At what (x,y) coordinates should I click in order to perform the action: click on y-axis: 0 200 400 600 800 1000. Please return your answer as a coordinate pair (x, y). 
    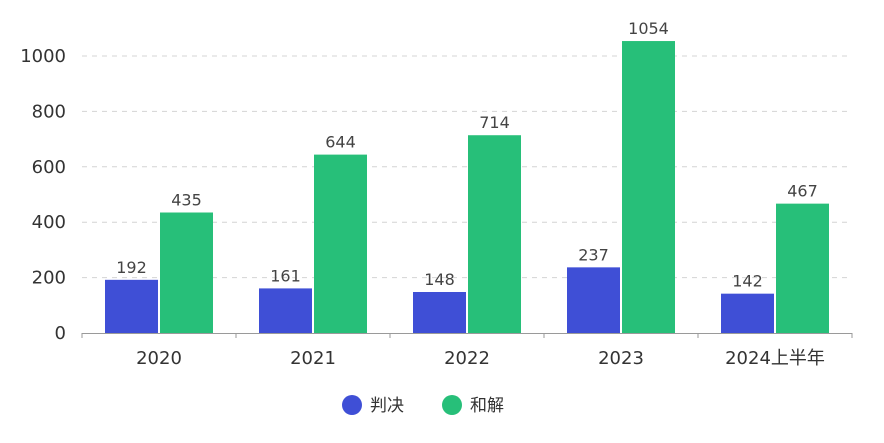
    Looking at the image, I should click on (43, 195).